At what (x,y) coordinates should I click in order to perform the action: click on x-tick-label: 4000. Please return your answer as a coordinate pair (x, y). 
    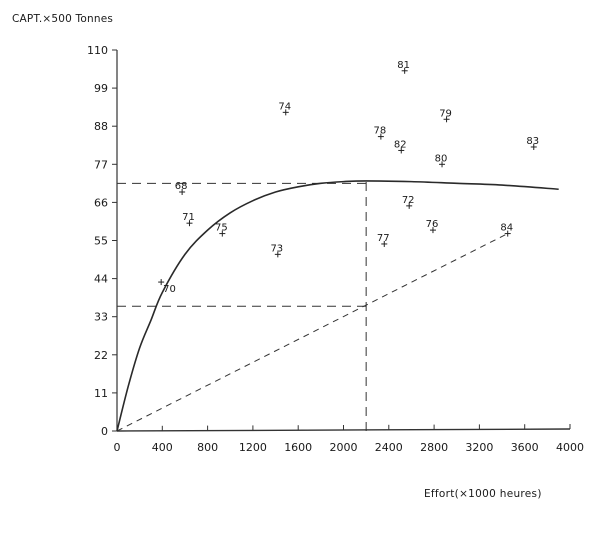
    Looking at the image, I should click on (570, 447).